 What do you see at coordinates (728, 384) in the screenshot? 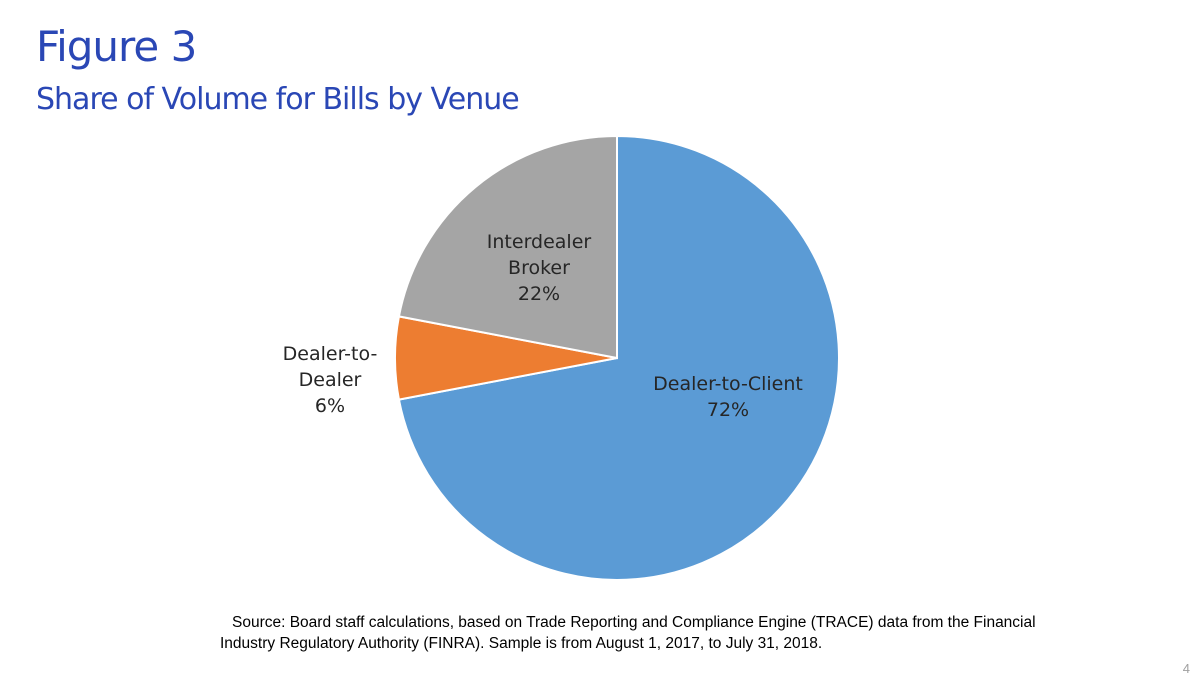
I see `slice-category: Dealer-to-Client` at bounding box center [728, 384].